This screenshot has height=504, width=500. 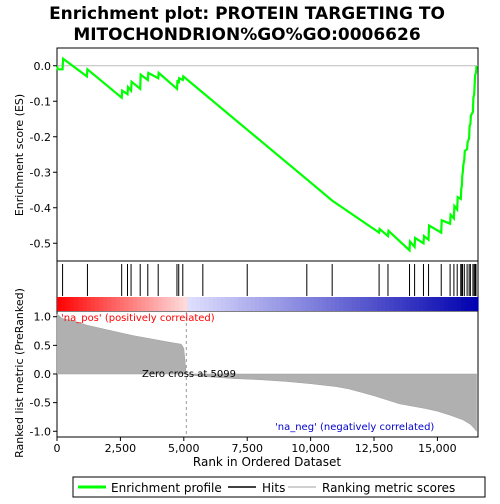 What do you see at coordinates (246, 35) in the screenshot?
I see `plot-title-line2: MITOCHONDRION%GO%GO:0006626` at bounding box center [246, 35].